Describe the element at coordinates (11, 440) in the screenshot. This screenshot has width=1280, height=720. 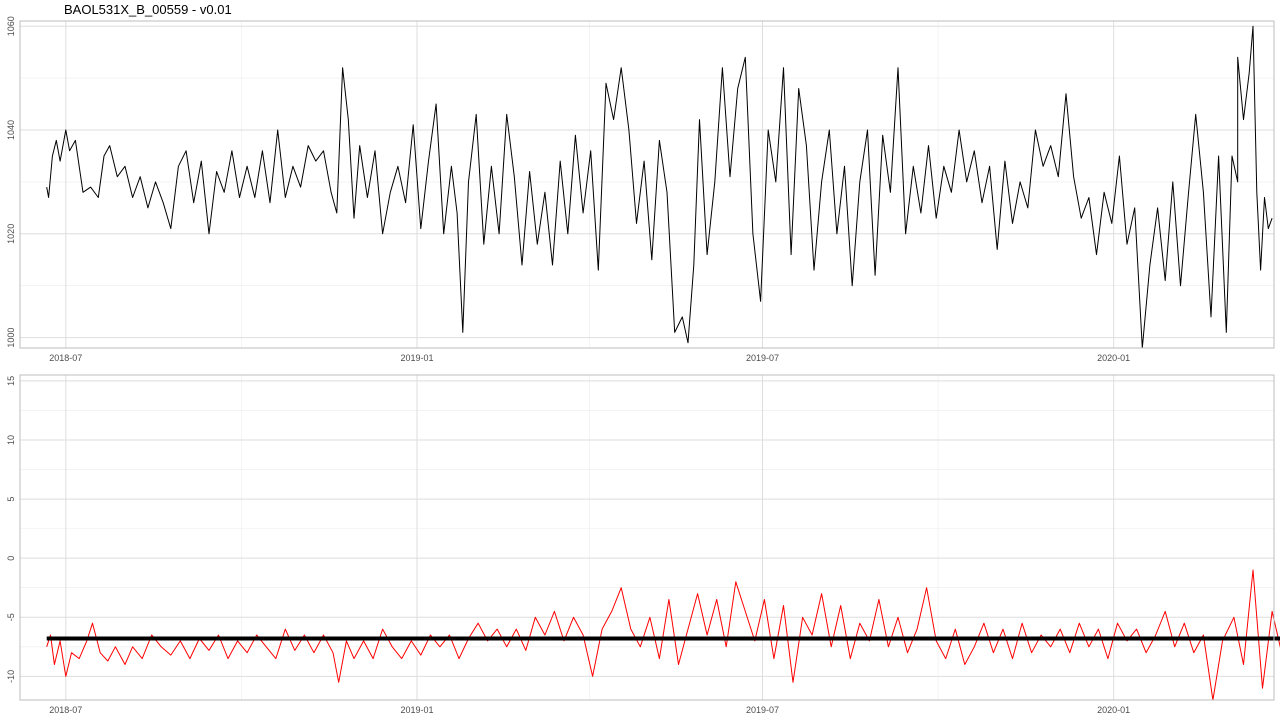
I see `bottom-y-tick-label: 10` at that location.